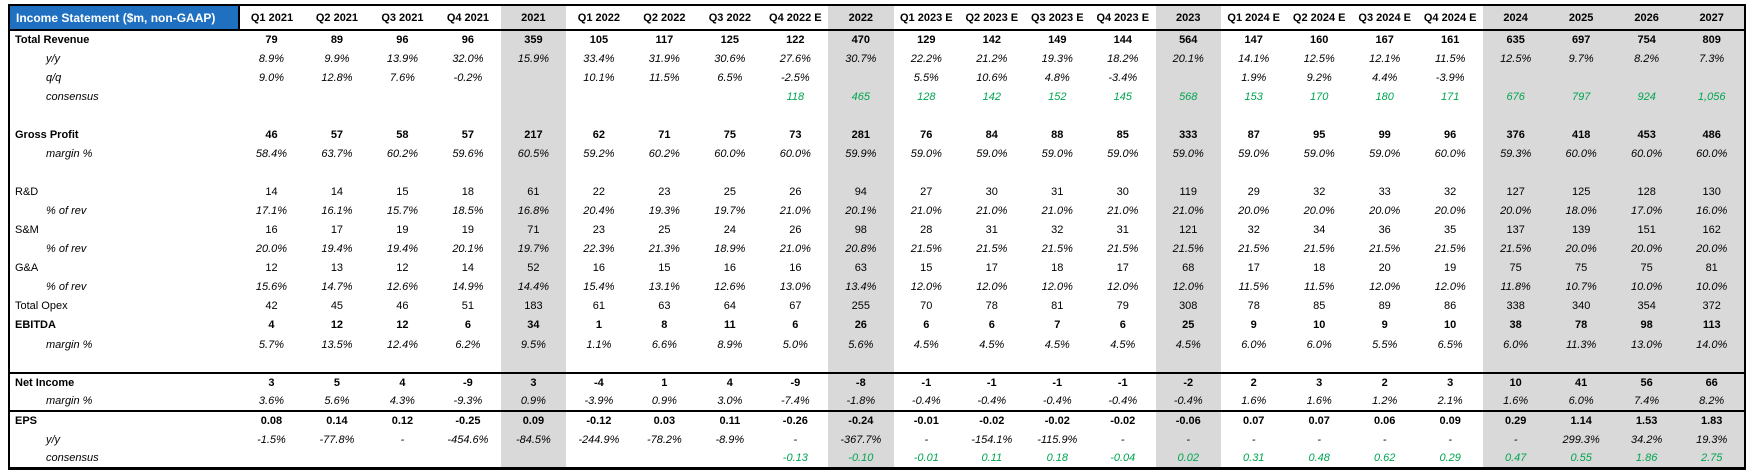 The height and width of the screenshot is (474, 1749). What do you see at coordinates (1515, 268) in the screenshot?
I see `cell-ga-2024: 75` at bounding box center [1515, 268].